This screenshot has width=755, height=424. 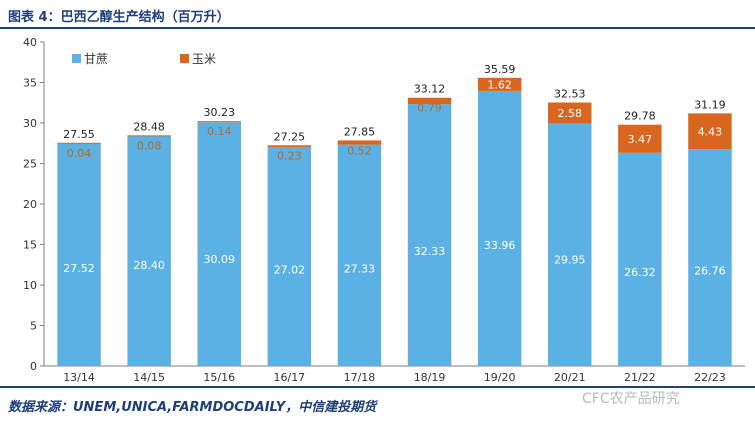 I want to click on x-tick-label: 14/15, so click(x=149, y=377).